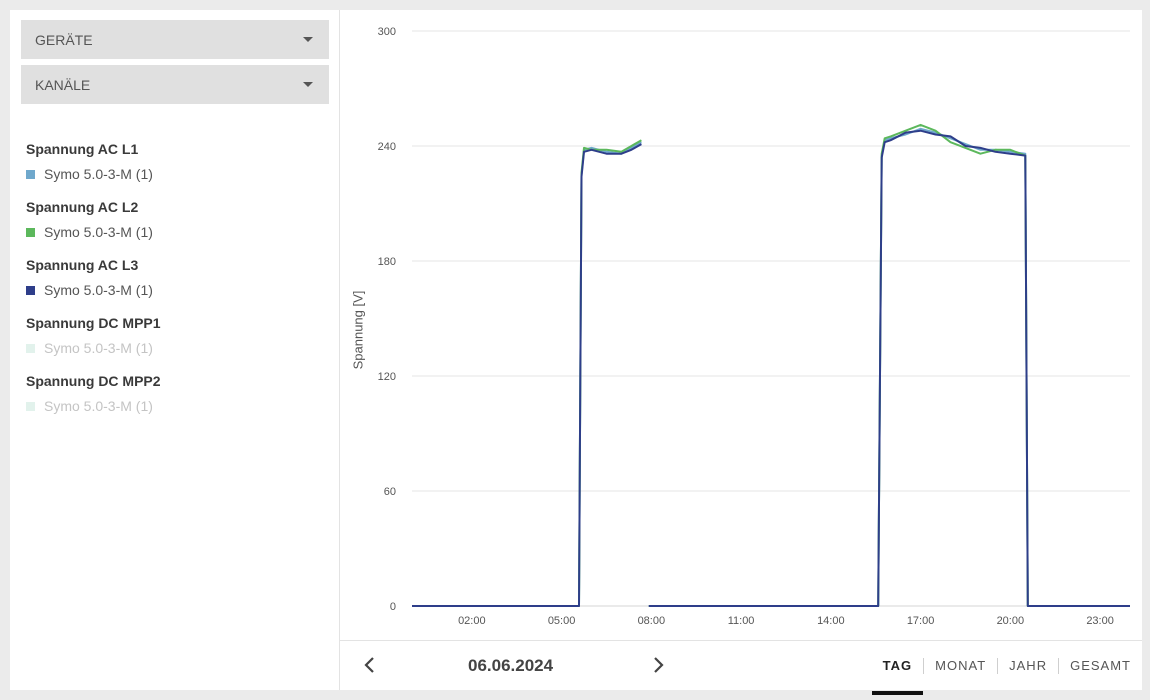 This screenshot has width=1150, height=700. I want to click on channel-ac-l1: Spannung AC L1 Symo 5.0-3-M (1), so click(176, 161).